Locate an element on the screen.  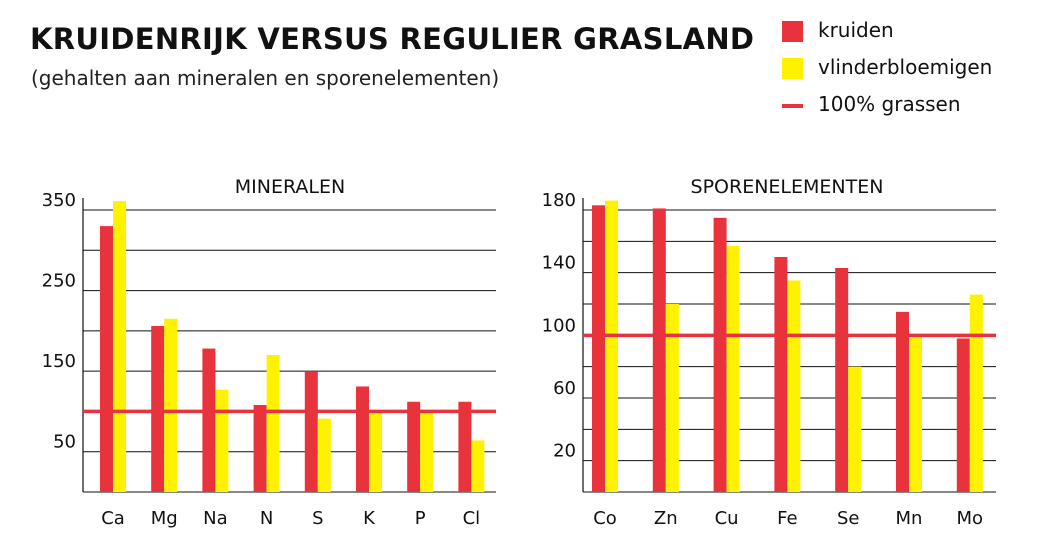
mineralen-bar-na-vlinderbloemigen is located at coordinates (222, 440).